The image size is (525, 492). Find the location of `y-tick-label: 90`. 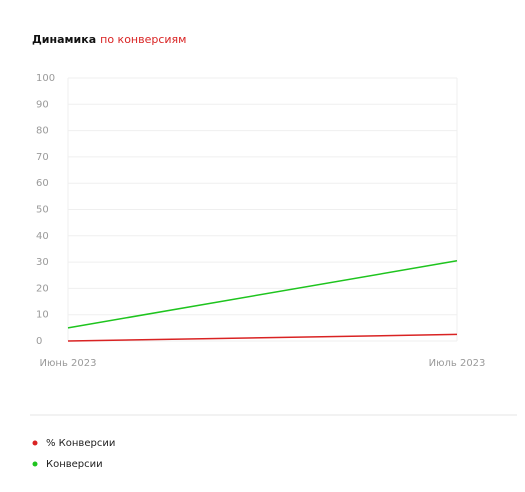

y-tick-label: 90 is located at coordinates (42, 104).